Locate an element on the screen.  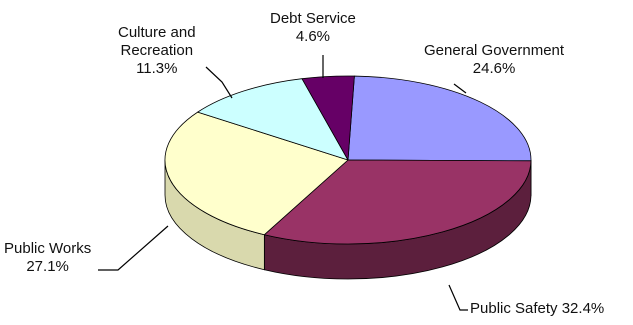
slice-value: 32.4% is located at coordinates (583, 308).